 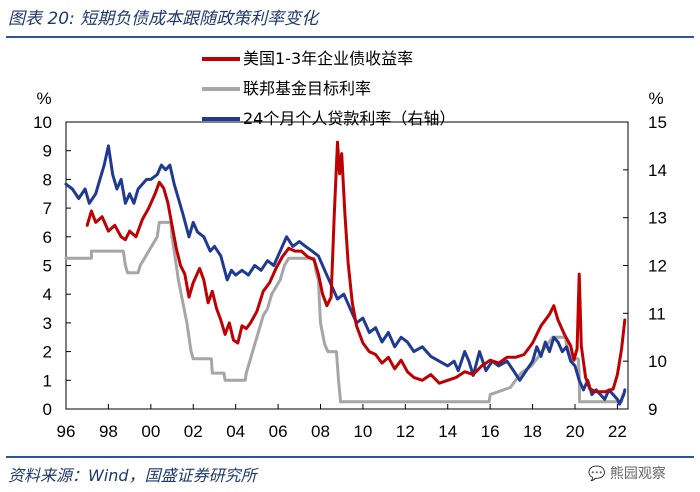 What do you see at coordinates (328, 58) in the screenshot?
I see `legend-label-0: 美国1-3年企业债收益率` at bounding box center [328, 58].